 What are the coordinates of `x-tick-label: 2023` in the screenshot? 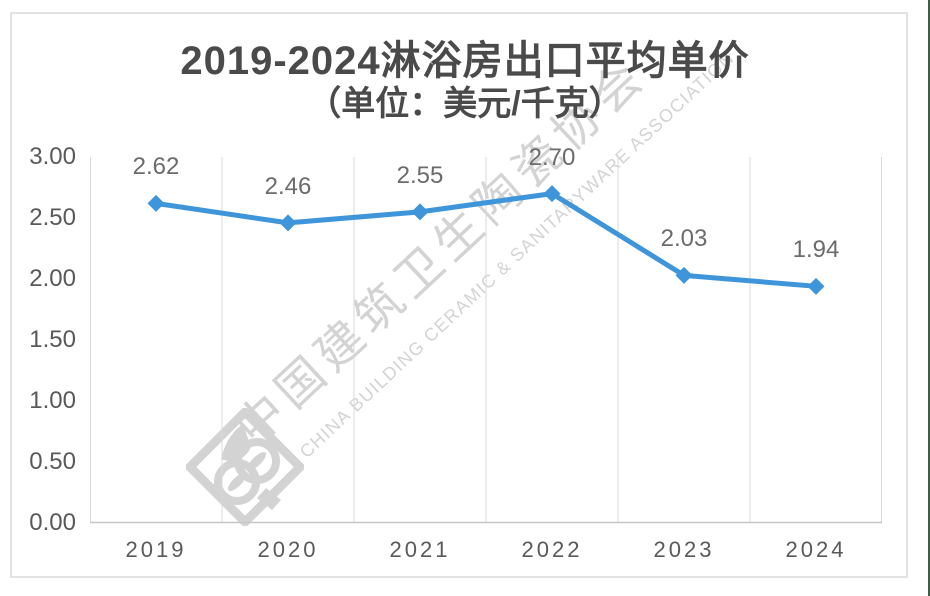 It's located at (684, 549).